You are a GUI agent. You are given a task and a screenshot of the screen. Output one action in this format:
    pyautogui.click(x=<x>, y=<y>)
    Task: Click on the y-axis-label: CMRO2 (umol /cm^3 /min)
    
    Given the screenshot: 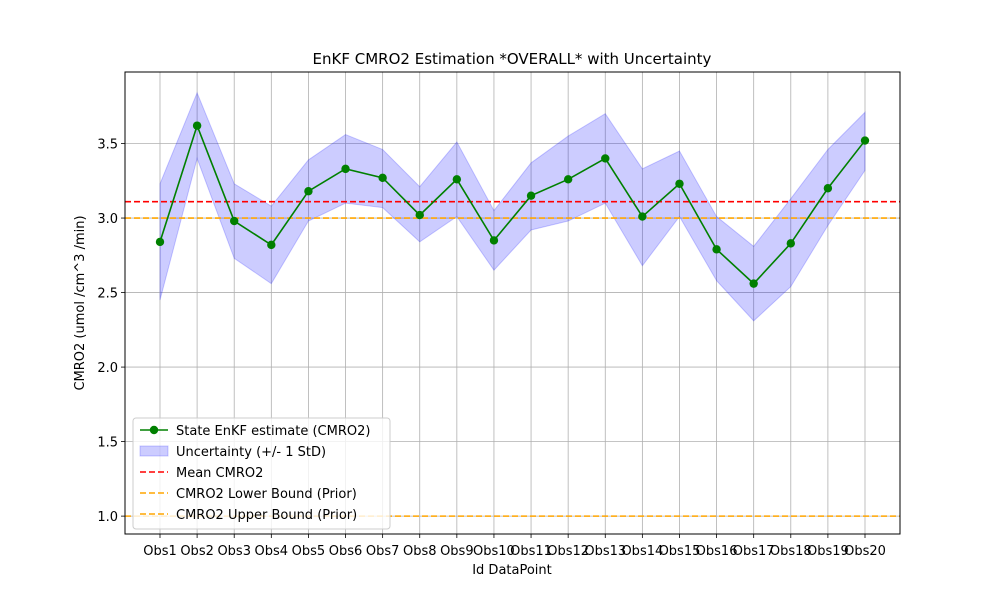 What is the action you would take?
    pyautogui.click(x=80, y=302)
    